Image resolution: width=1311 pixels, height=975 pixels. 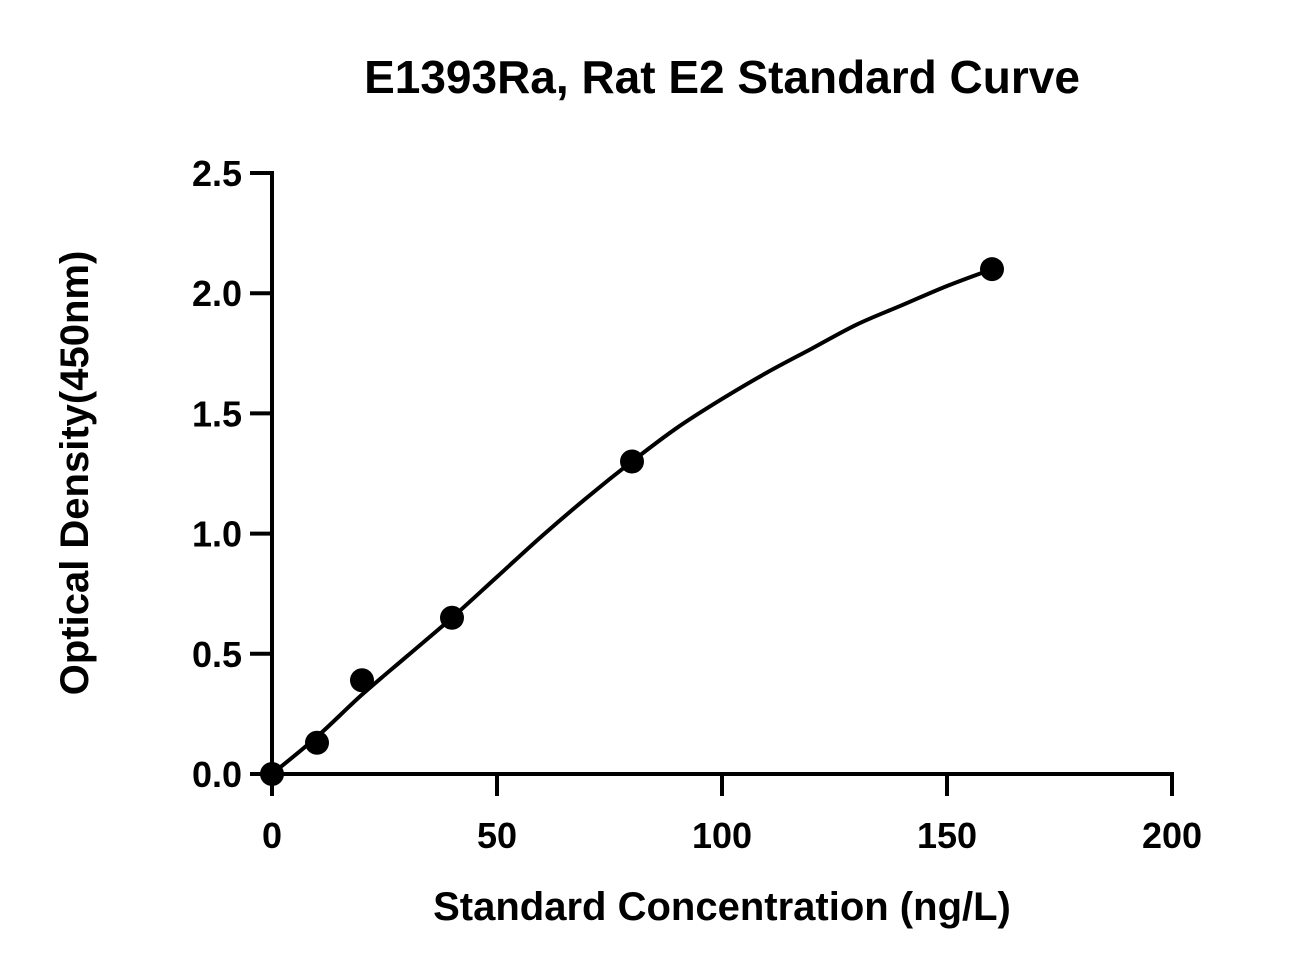 I want to click on x-tick-label: 200, so click(x=1172, y=835).